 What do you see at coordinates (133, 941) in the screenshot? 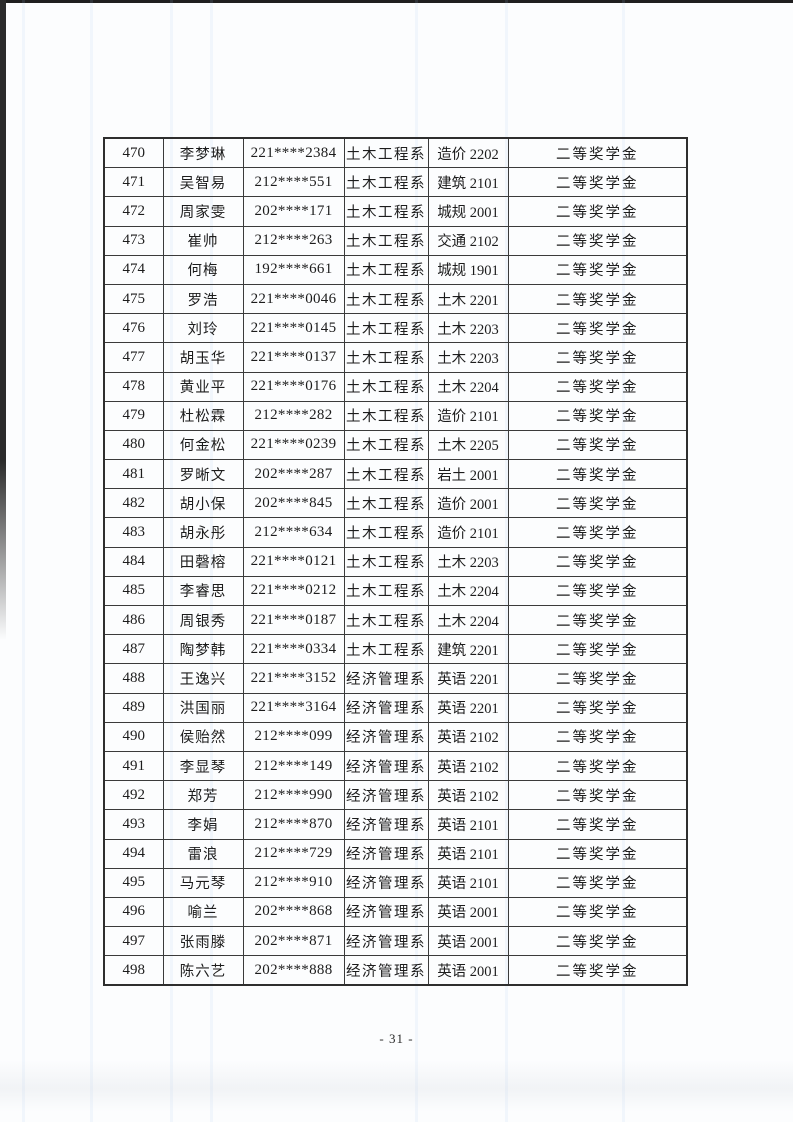
I see `cell-serial-number: 497` at bounding box center [133, 941].